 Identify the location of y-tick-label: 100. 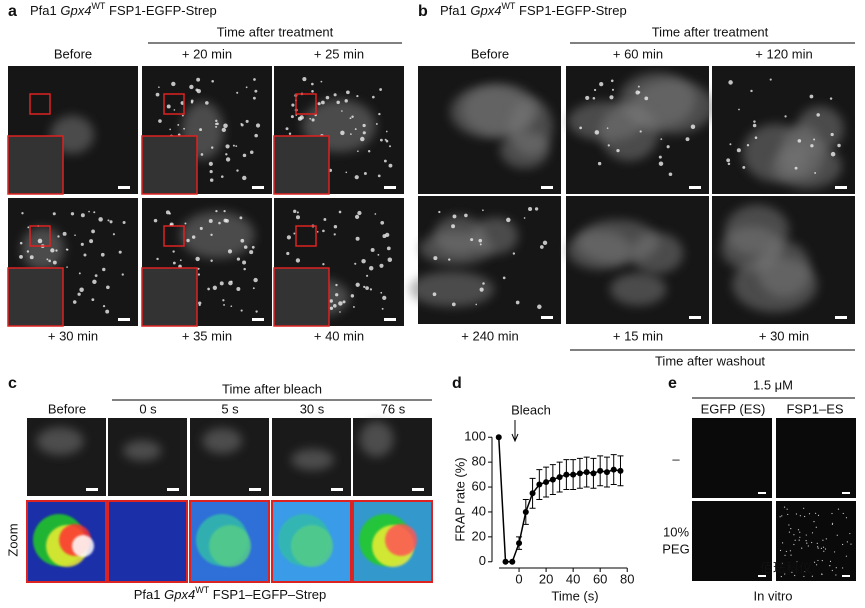
(475, 436).